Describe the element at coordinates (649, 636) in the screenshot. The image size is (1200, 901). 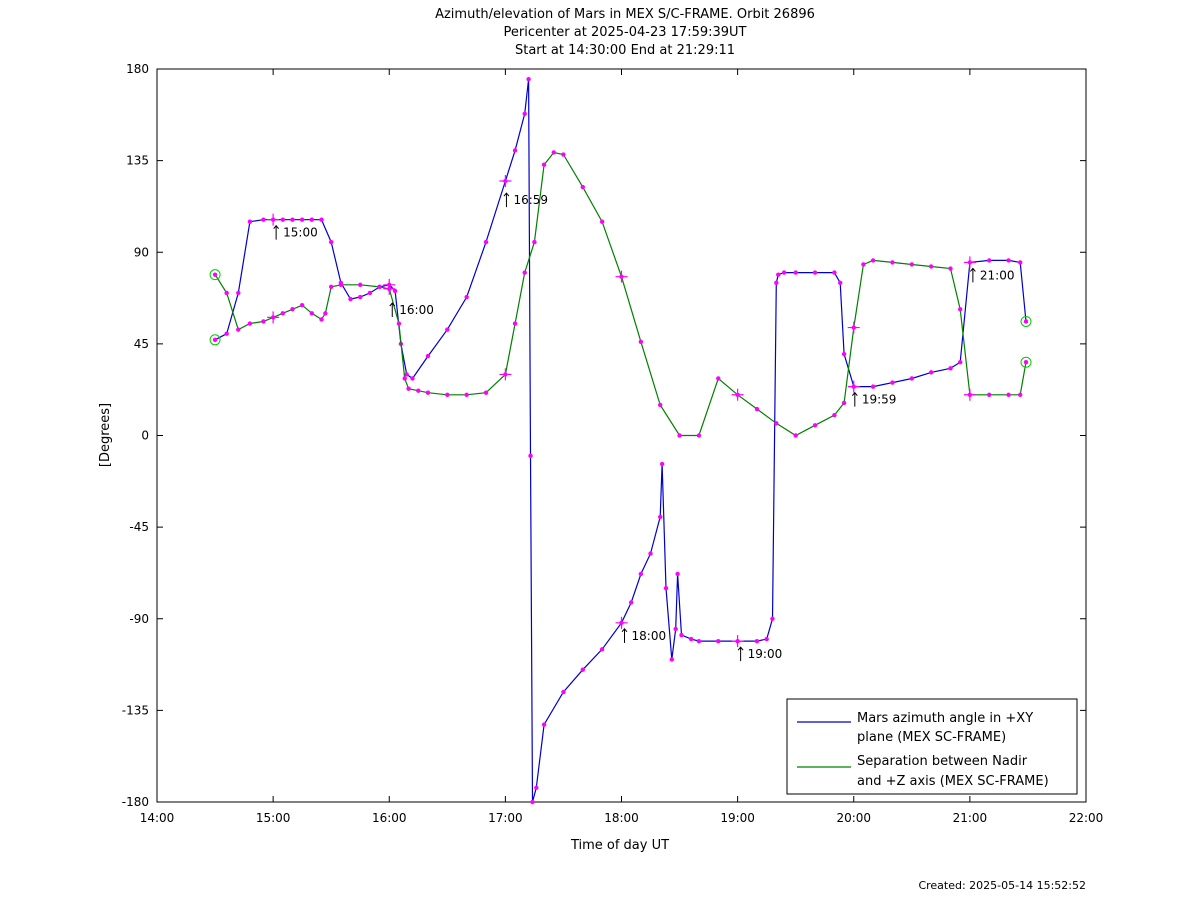
I see `hour-annotation-label: 18:00` at that location.